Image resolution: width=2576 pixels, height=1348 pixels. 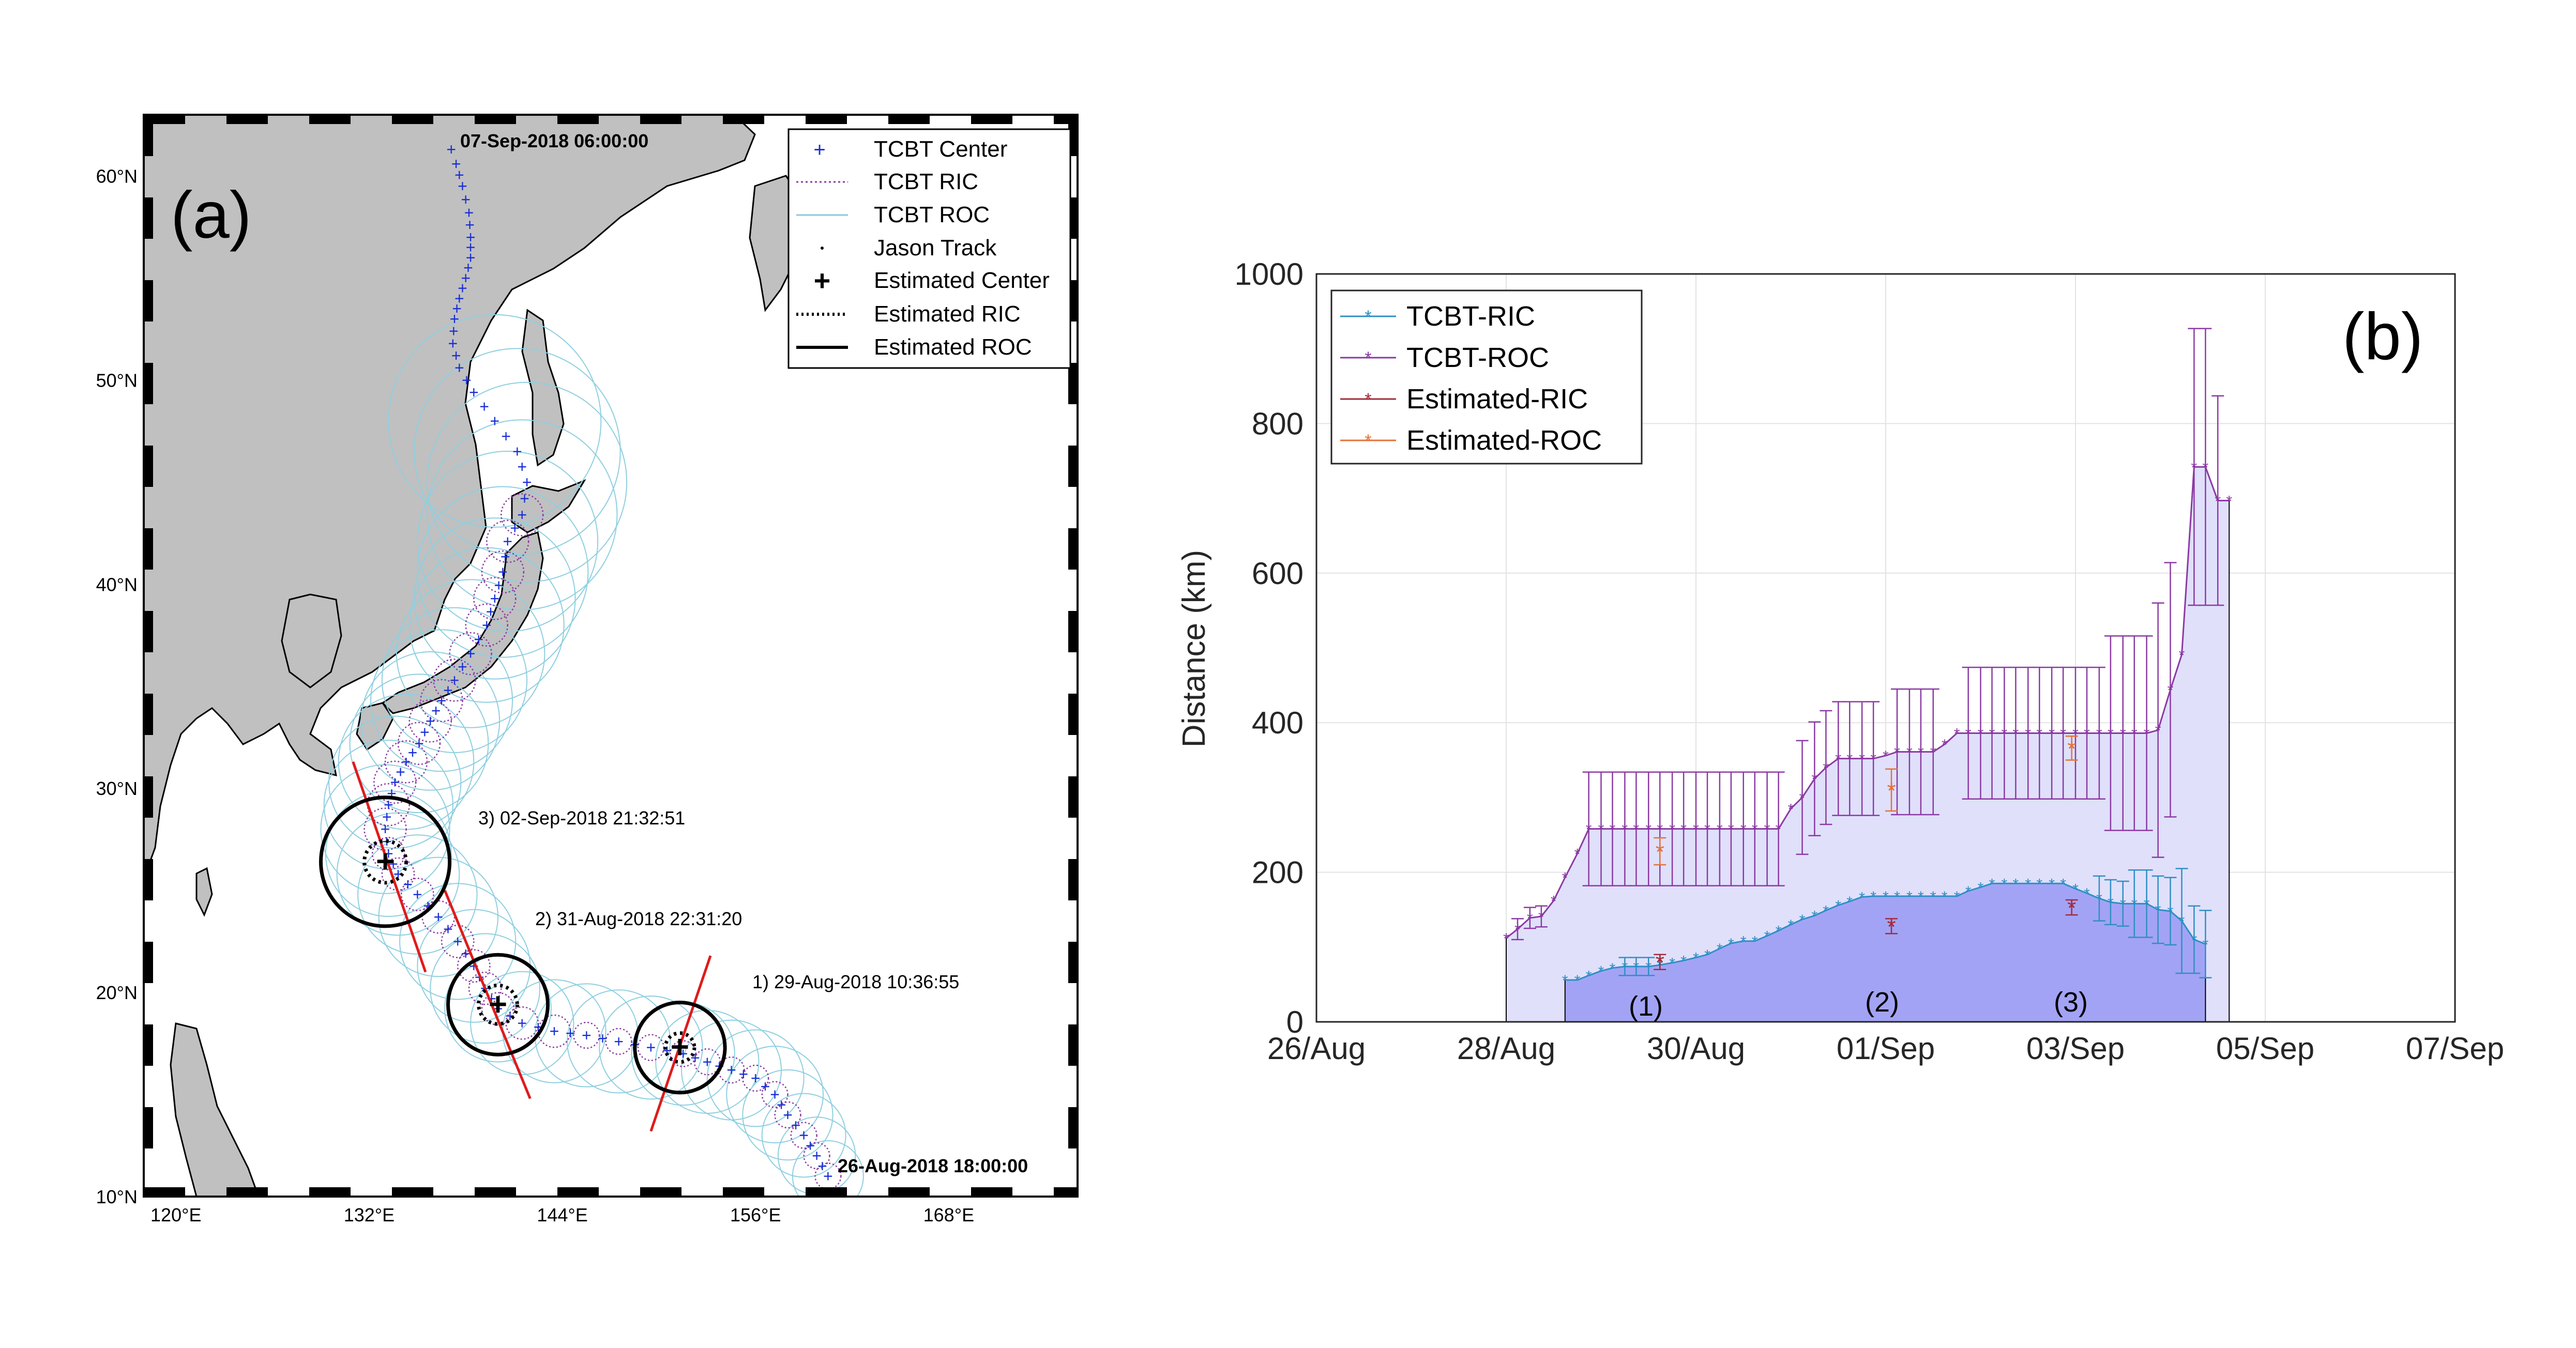 What do you see at coordinates (498, 1004) in the screenshot?
I see `estimated-center-marker: +` at bounding box center [498, 1004].